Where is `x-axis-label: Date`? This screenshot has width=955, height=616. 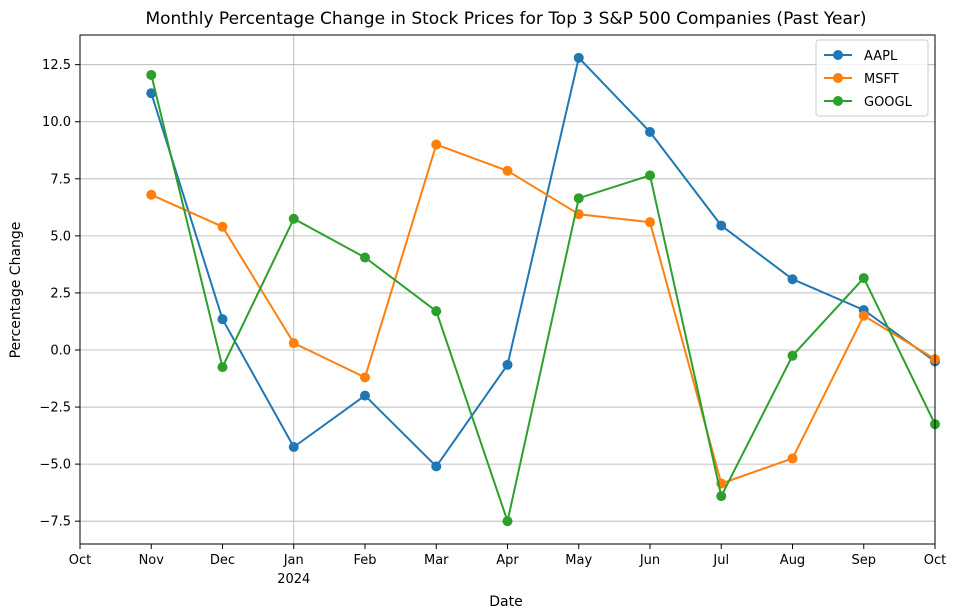 x-axis-label: Date is located at coordinates (505, 602).